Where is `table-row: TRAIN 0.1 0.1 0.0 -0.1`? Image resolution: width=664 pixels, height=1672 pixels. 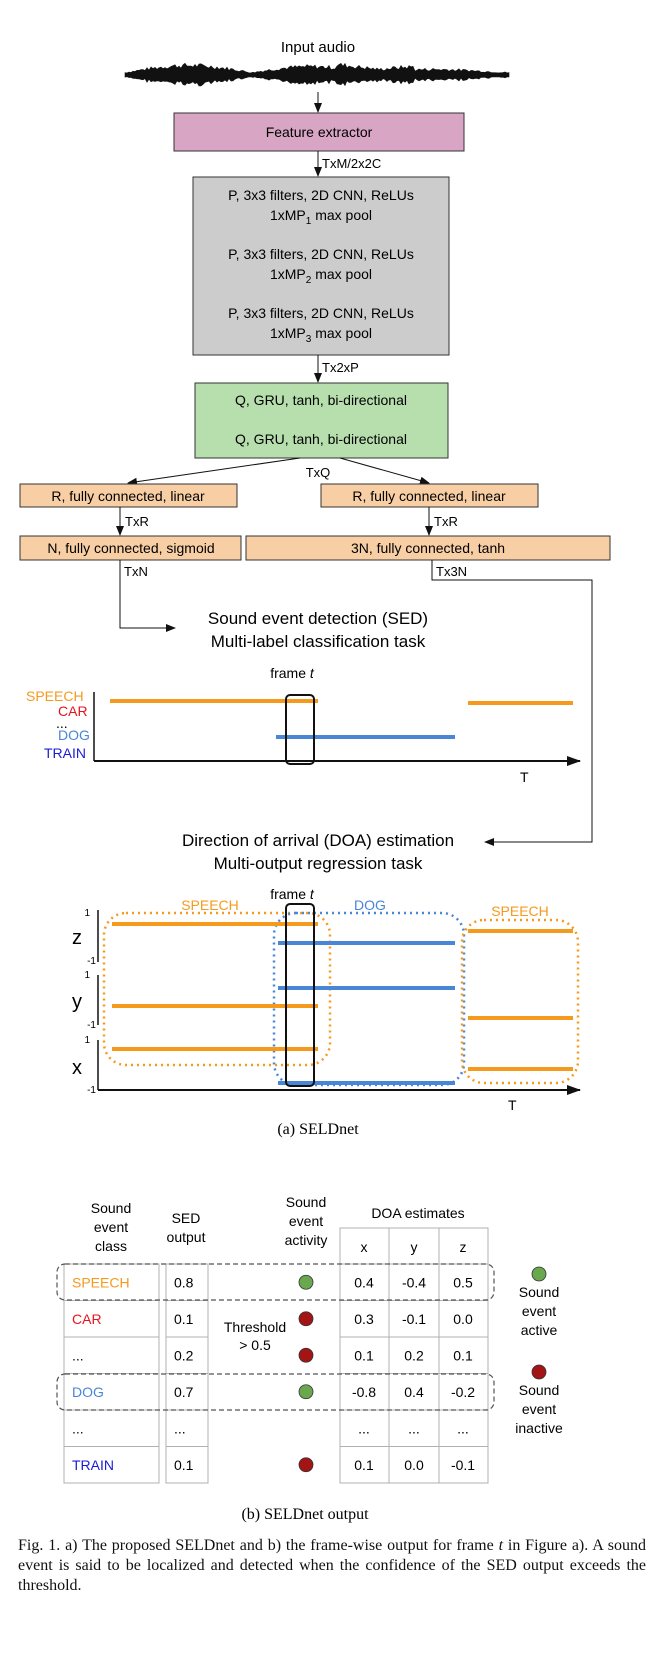 table-row: TRAIN 0.1 0.1 0.0 -0.1 is located at coordinates (273, 1465).